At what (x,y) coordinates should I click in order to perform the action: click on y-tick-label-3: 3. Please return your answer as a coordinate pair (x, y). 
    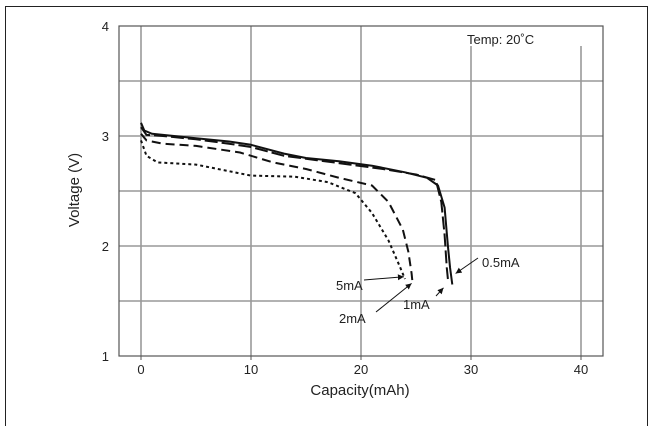
    Looking at the image, I should click on (105, 136).